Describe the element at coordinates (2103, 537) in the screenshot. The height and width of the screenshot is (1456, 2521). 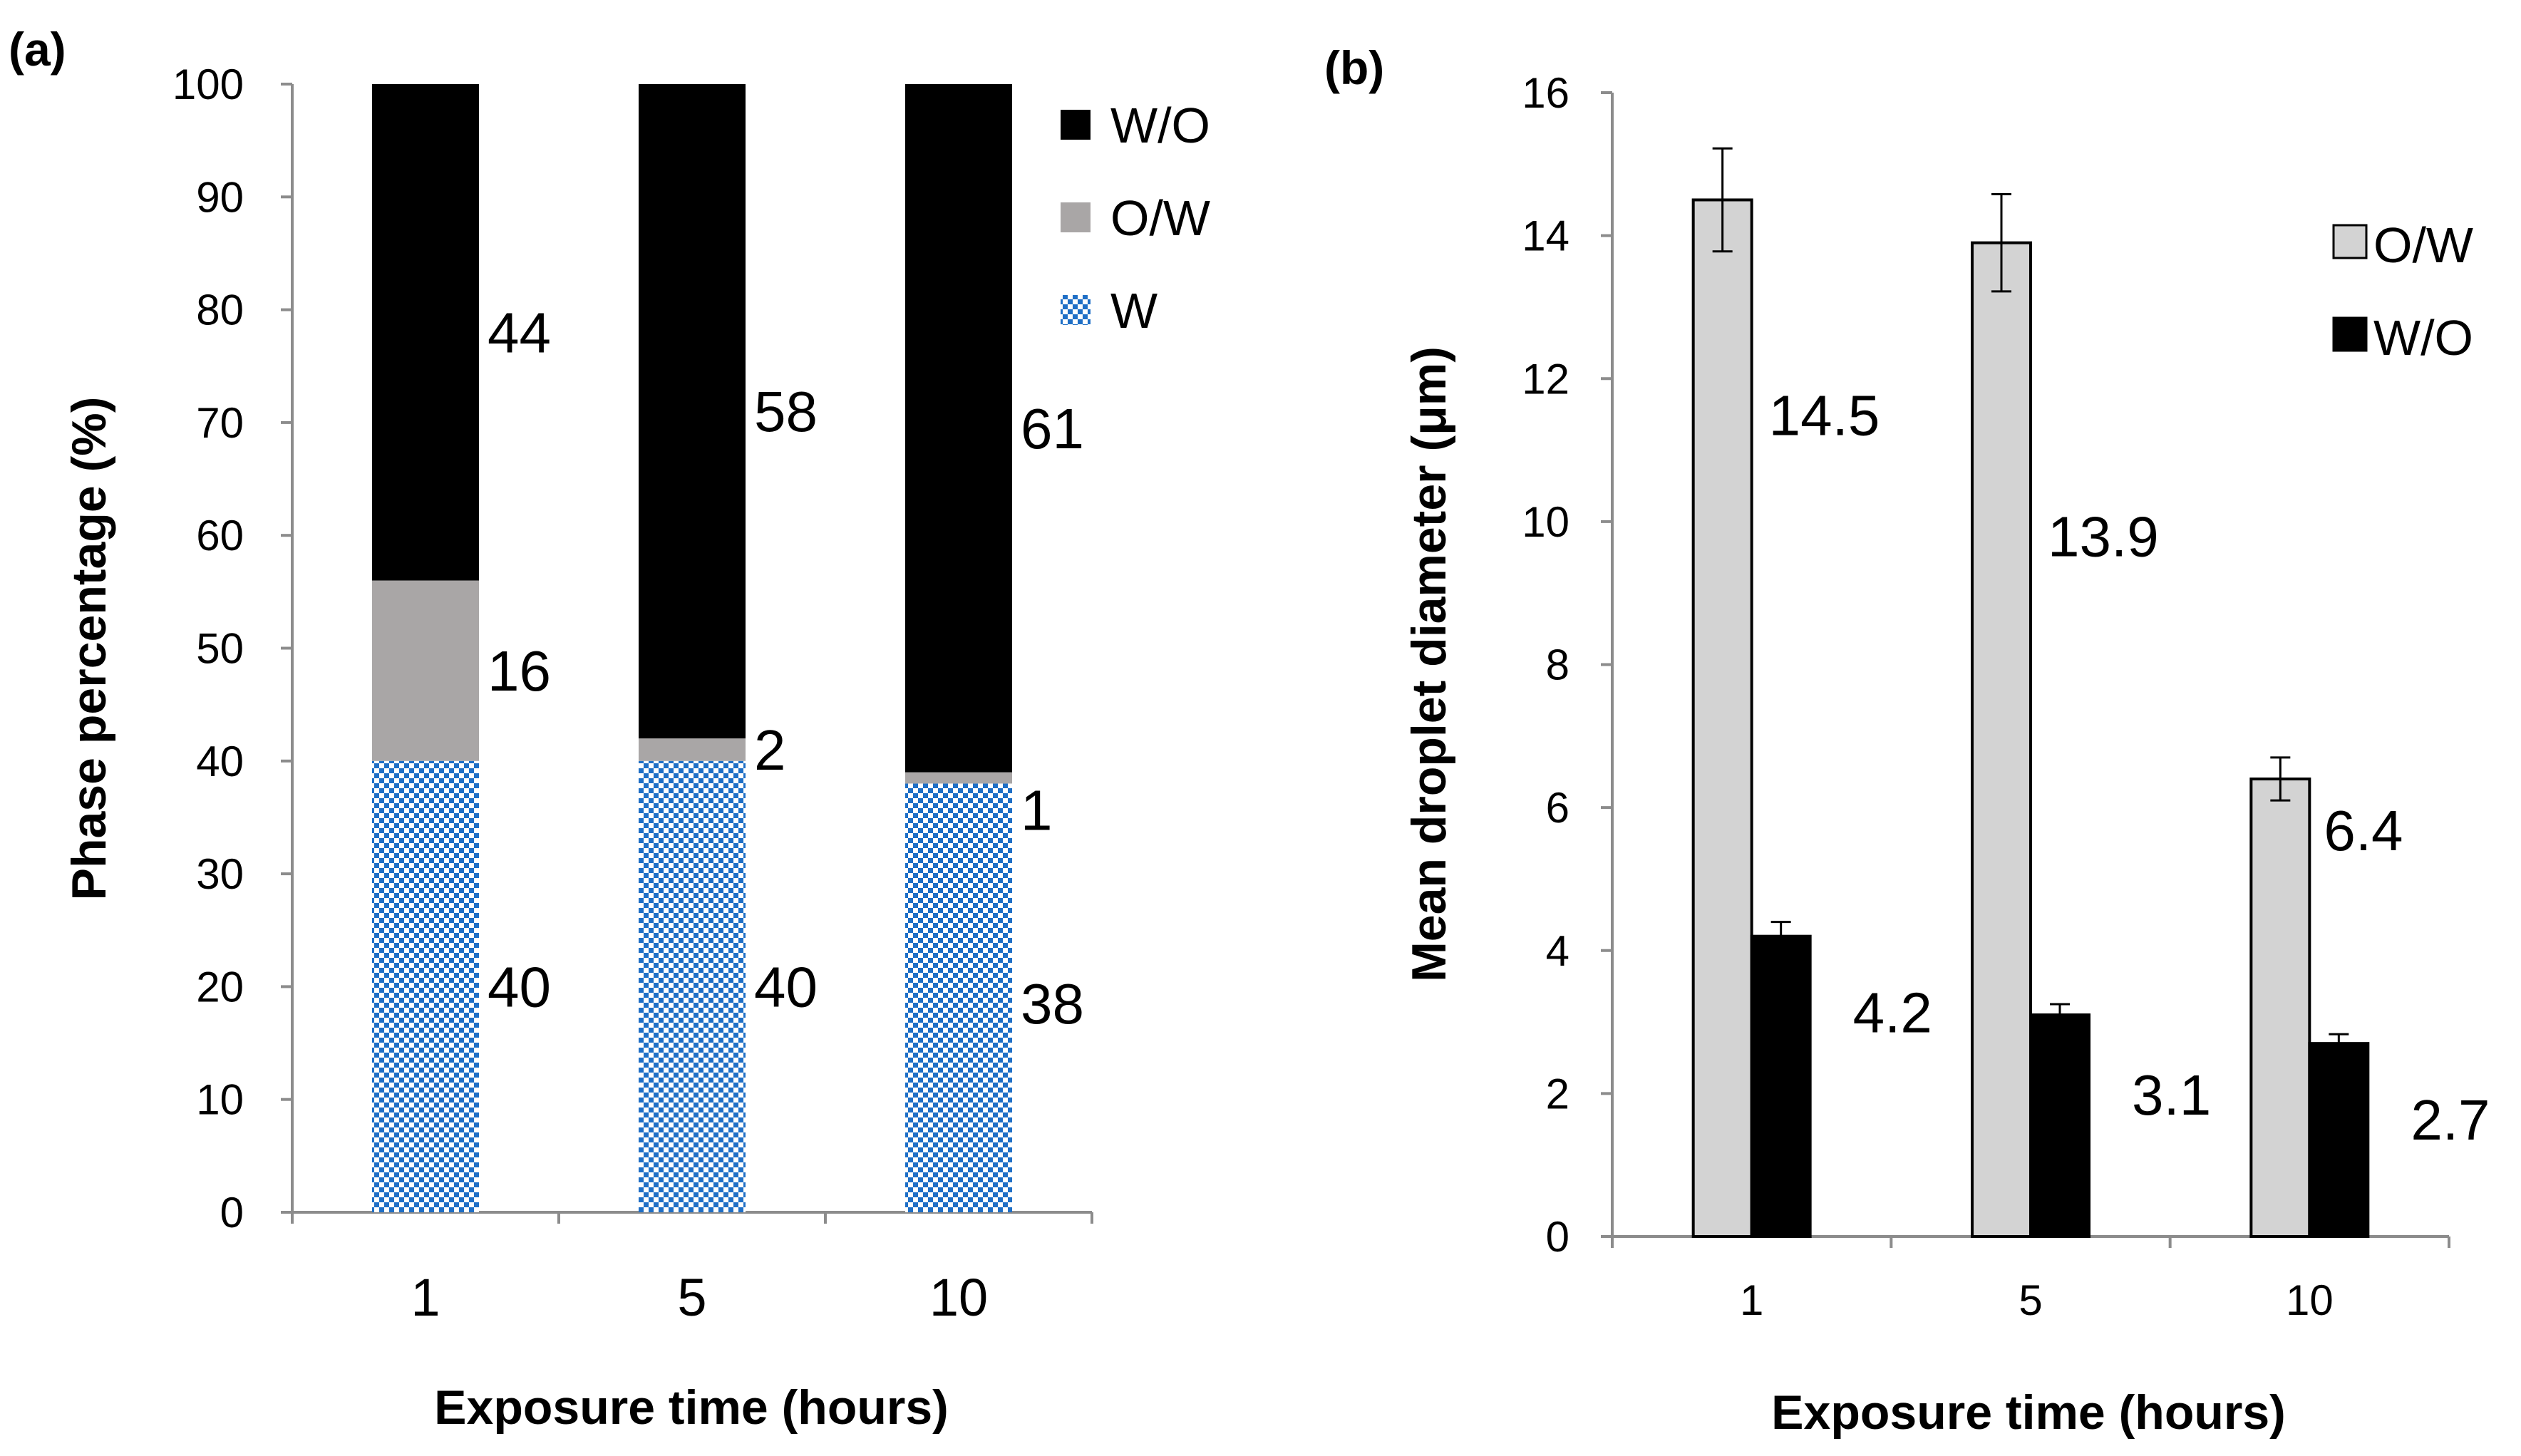
I see `panel-b-data-label-o-w-5: 13.9` at that location.